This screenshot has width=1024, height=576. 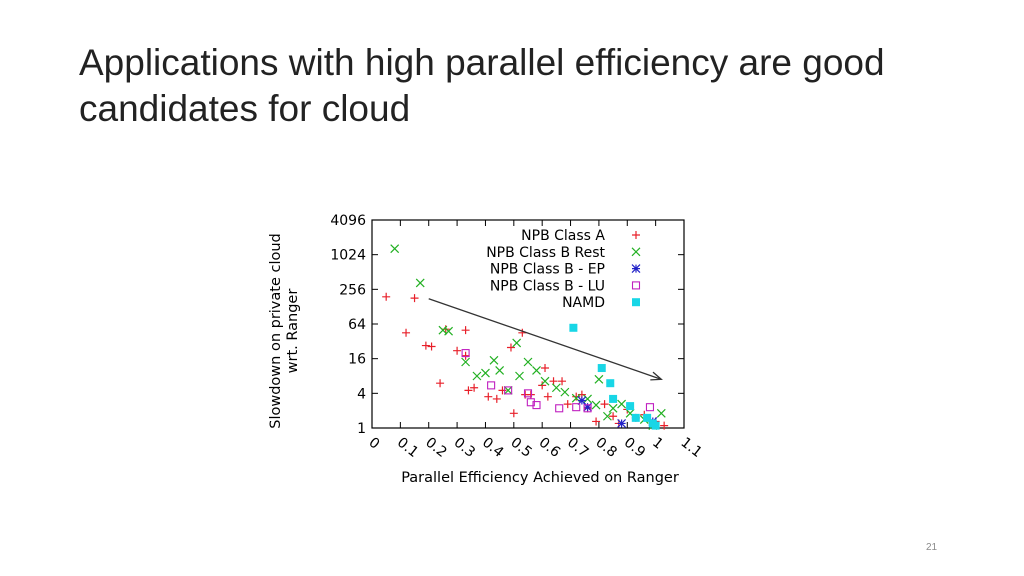 What do you see at coordinates (547, 270) in the screenshot?
I see `legend-label: NPB Class B - EP` at bounding box center [547, 270].